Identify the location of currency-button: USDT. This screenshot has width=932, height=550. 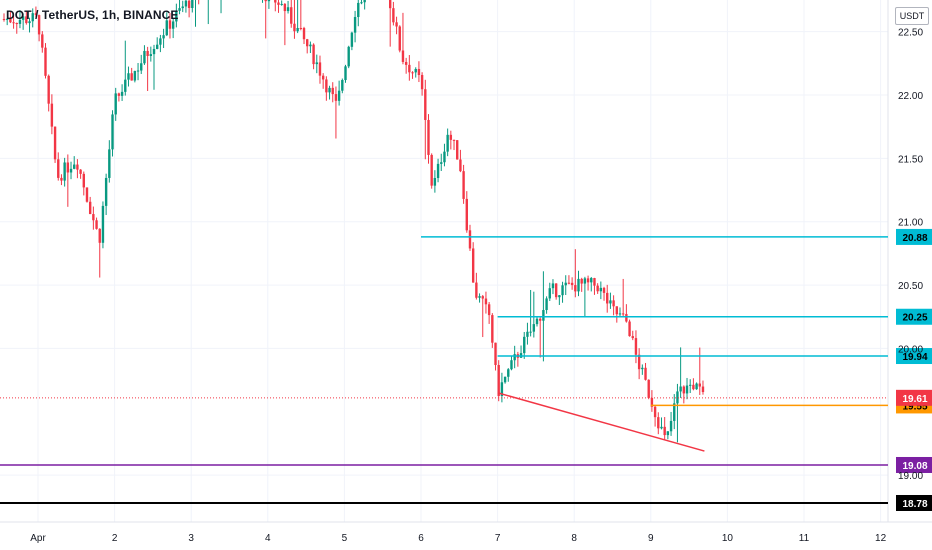
(912, 16).